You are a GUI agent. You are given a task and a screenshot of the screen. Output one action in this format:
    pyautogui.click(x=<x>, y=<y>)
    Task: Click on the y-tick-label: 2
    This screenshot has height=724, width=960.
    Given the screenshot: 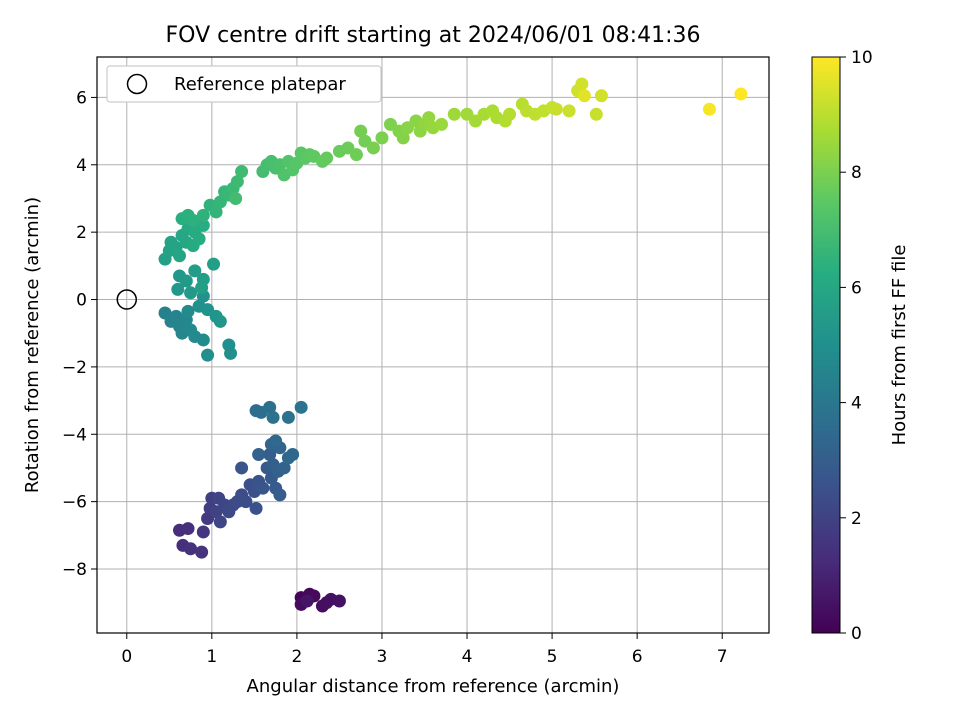 What is the action you would take?
    pyautogui.click(x=81, y=233)
    